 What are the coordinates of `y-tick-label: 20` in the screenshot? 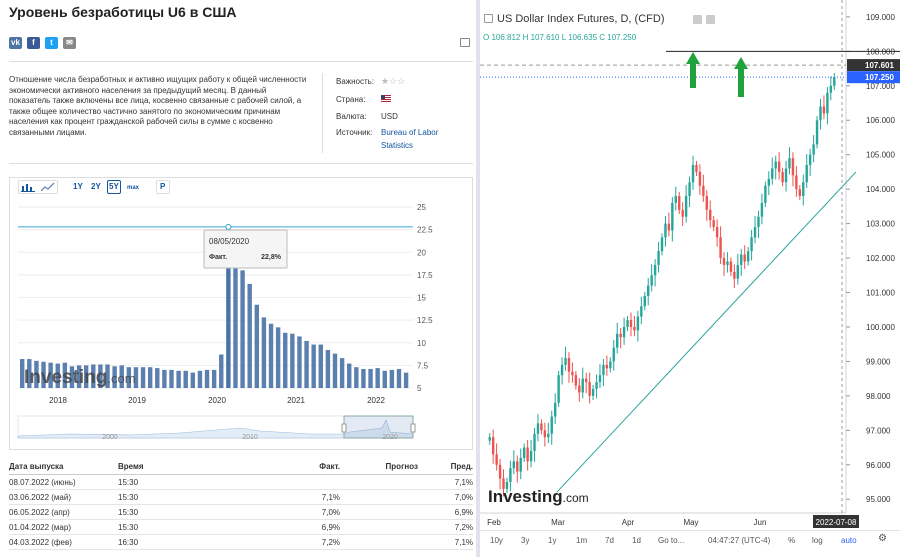 It's located at (421, 252).